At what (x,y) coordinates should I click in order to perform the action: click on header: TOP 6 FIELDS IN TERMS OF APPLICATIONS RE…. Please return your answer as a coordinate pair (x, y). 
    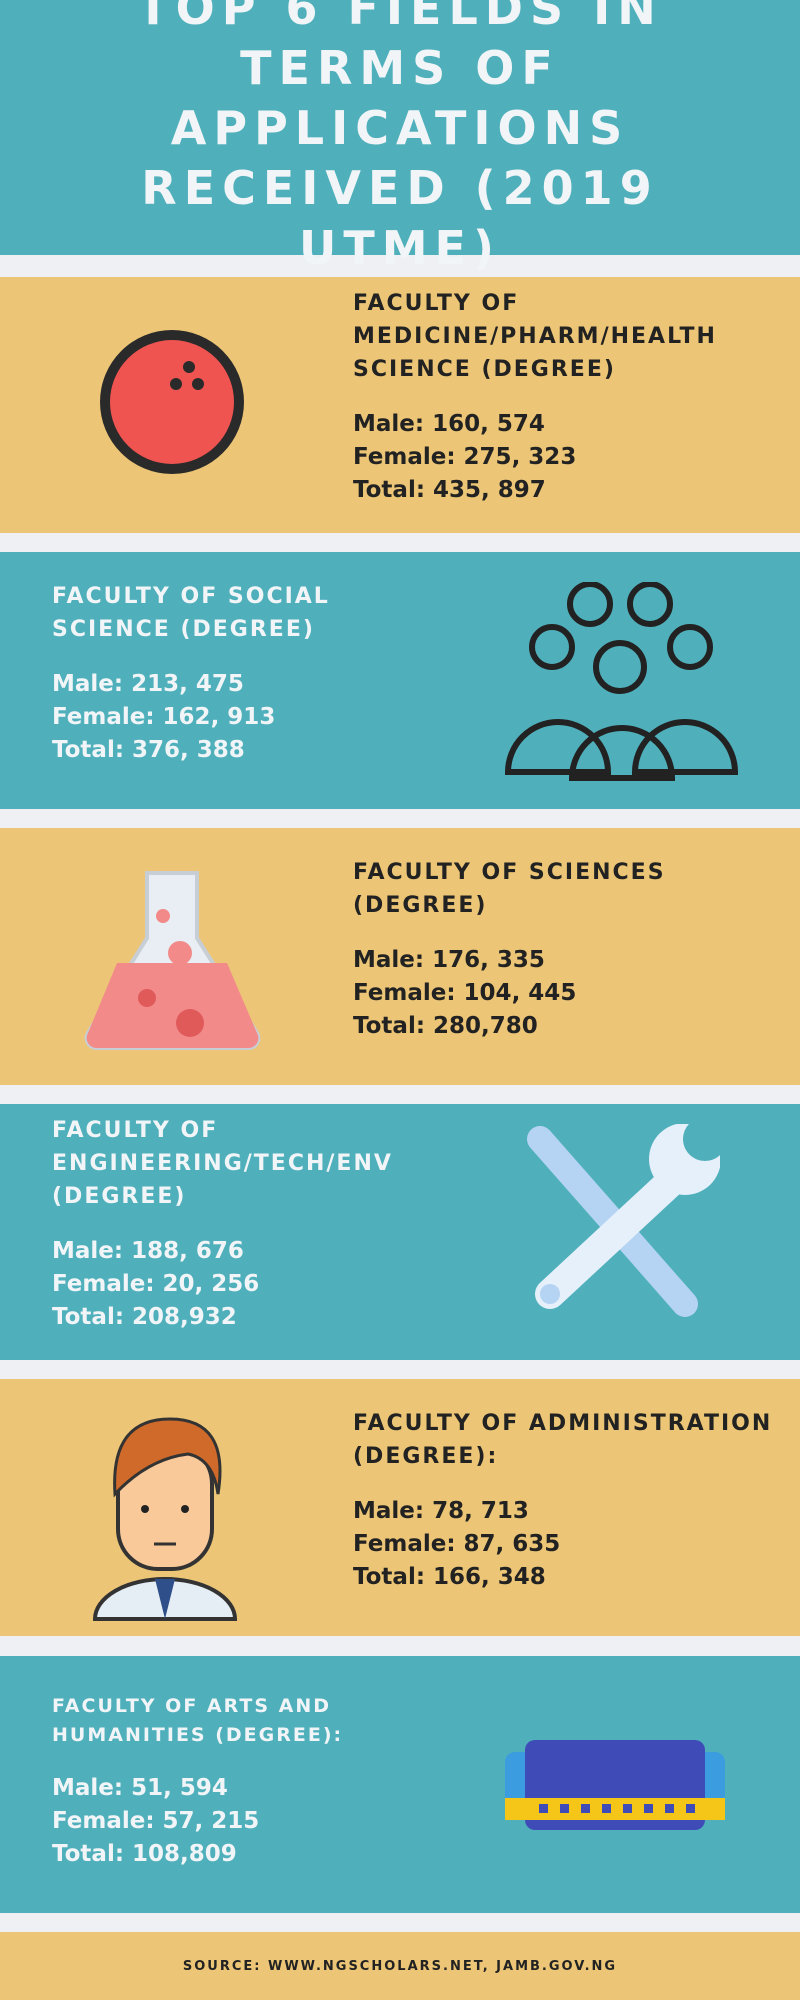
    Looking at the image, I should click on (400, 137).